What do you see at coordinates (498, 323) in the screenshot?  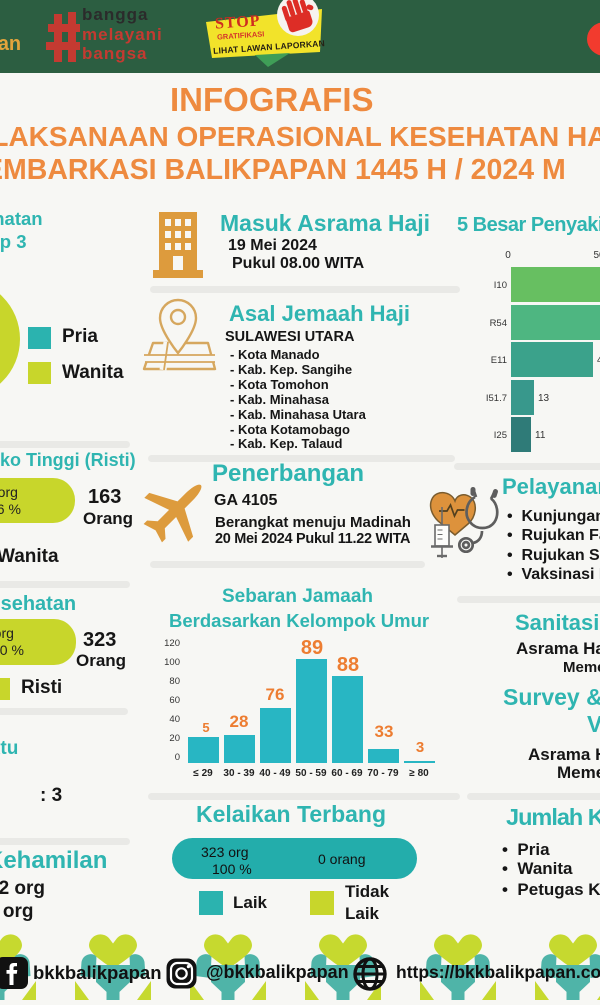 I see `svg-text: R54` at bounding box center [498, 323].